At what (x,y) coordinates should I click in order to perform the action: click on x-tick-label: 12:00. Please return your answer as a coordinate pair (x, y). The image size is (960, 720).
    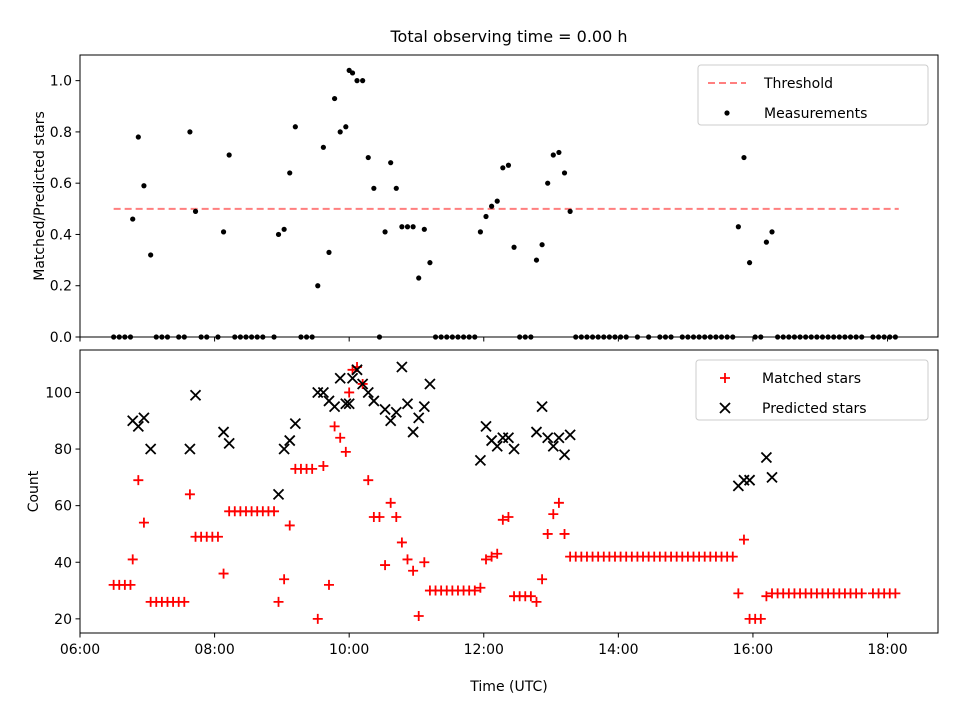
    Looking at the image, I should click on (484, 650).